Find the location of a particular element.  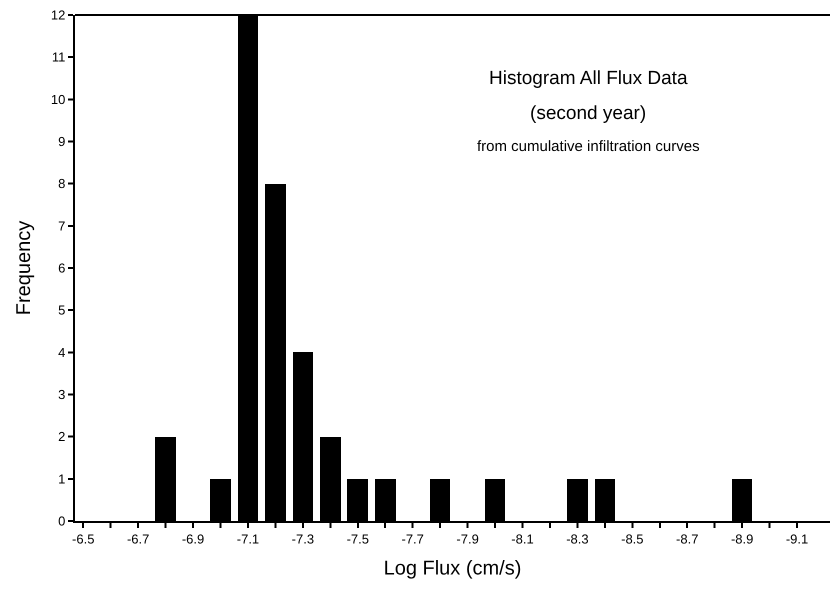

x-tick-label: -9.1 is located at coordinates (797, 539).